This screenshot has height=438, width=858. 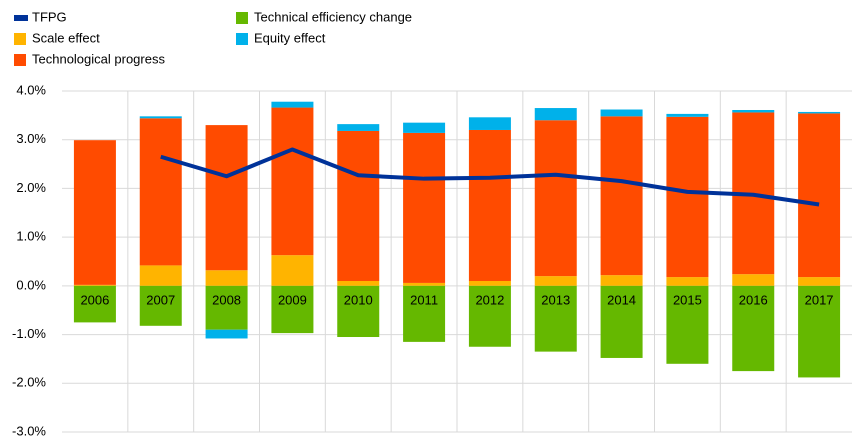 I want to click on y-tick-label: 2.0%, so click(x=31, y=187).